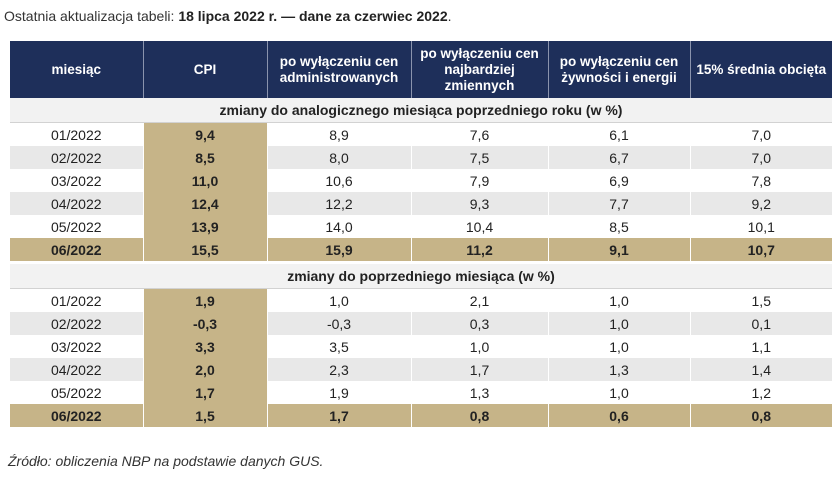 This screenshot has height=480, width=840. I want to click on table-row: 03/2022 3,3 3,5 1,0 1,0 1,1, so click(421, 346).